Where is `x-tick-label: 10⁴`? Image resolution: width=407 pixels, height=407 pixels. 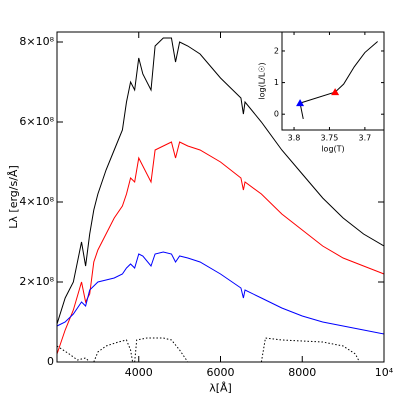 x-tick-label: 10⁴ is located at coordinates (384, 372).